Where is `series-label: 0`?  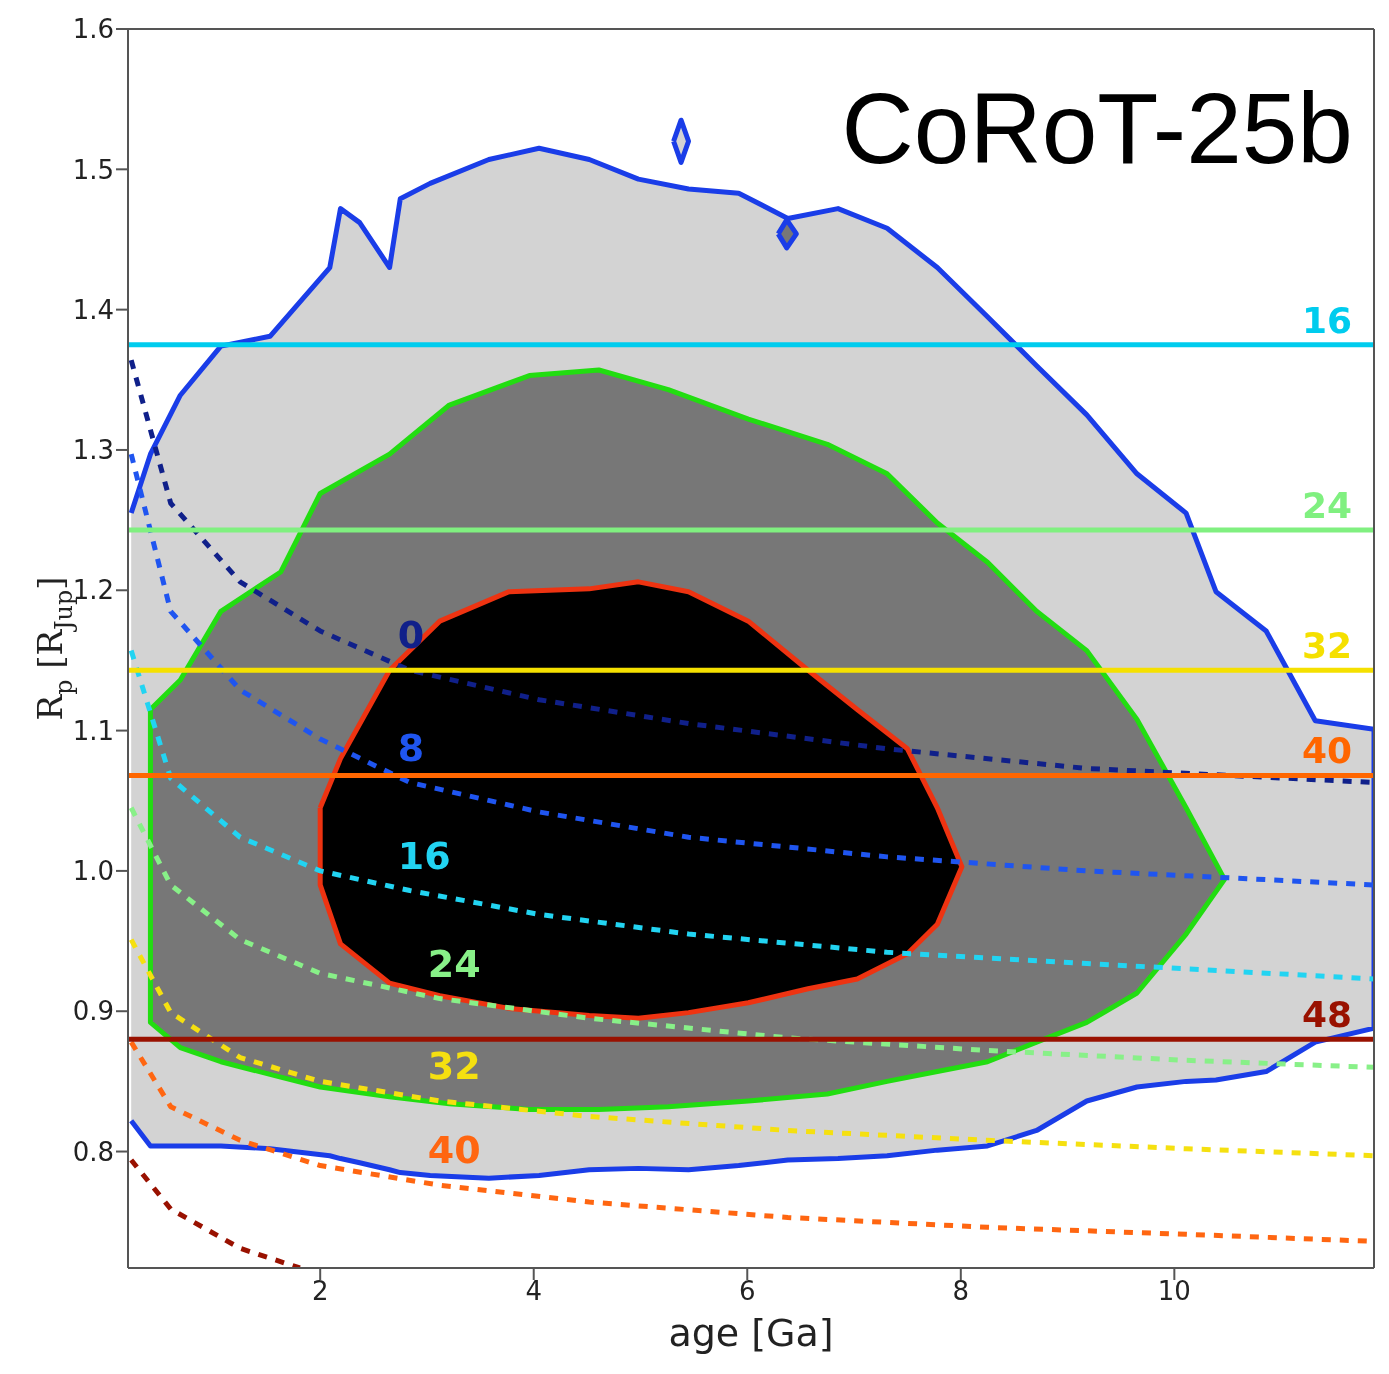
series-label: 0 is located at coordinates (411, 635).